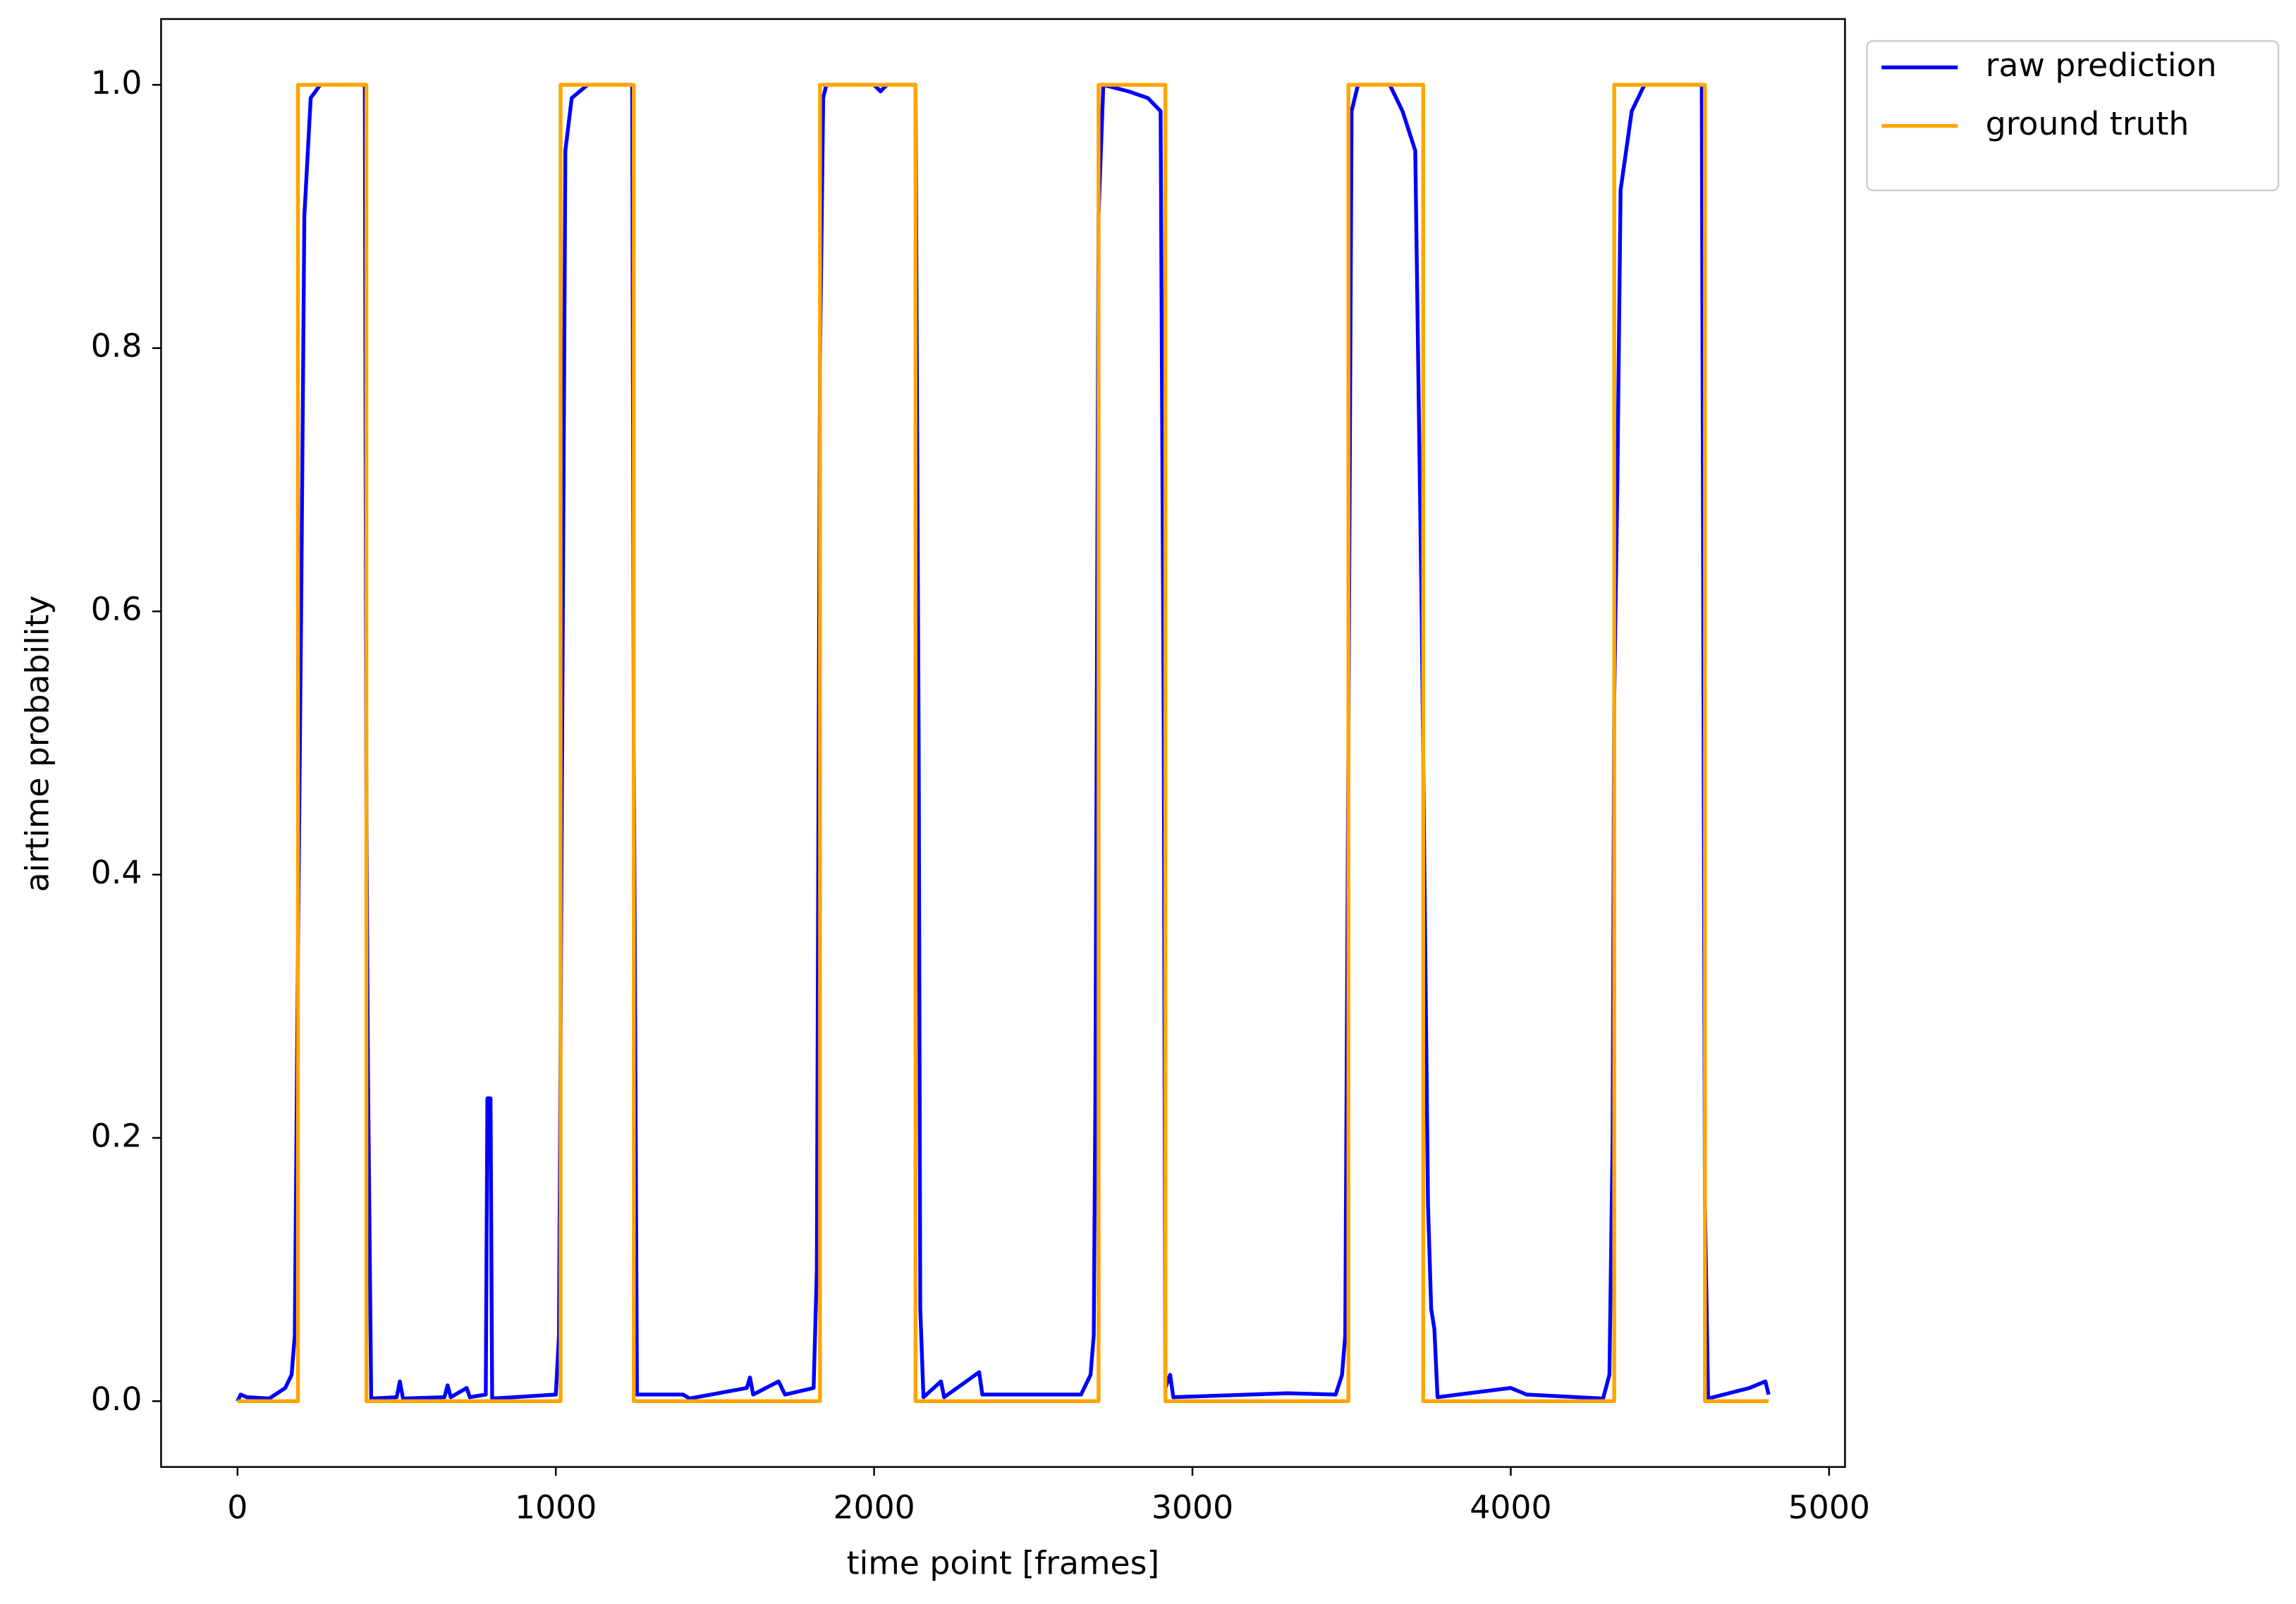 This screenshot has height=1604, width=2296. What do you see at coordinates (116, 83) in the screenshot?
I see `y-tick-label: 1.0` at bounding box center [116, 83].